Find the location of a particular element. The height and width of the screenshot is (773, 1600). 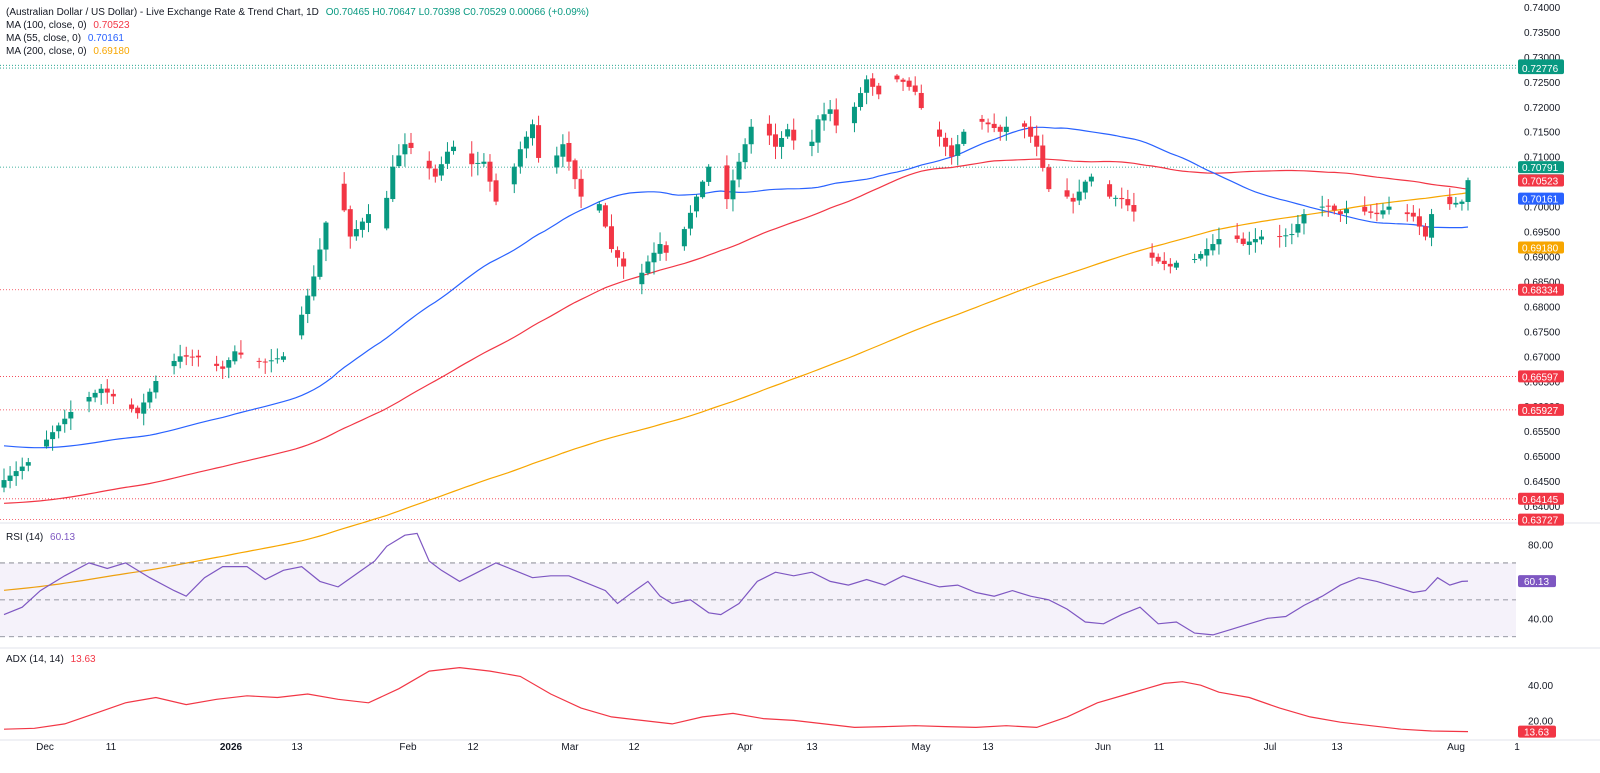

ma55-value: 0.70161 is located at coordinates (105, 38).